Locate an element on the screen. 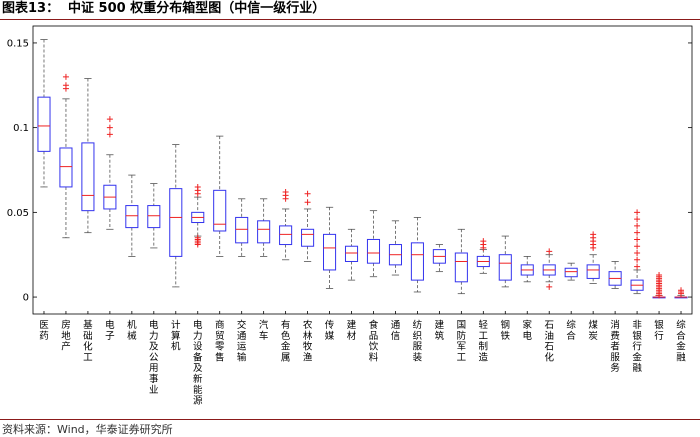 This screenshot has height=437, width=700. x-tick-label: 综合 is located at coordinates (571, 330).